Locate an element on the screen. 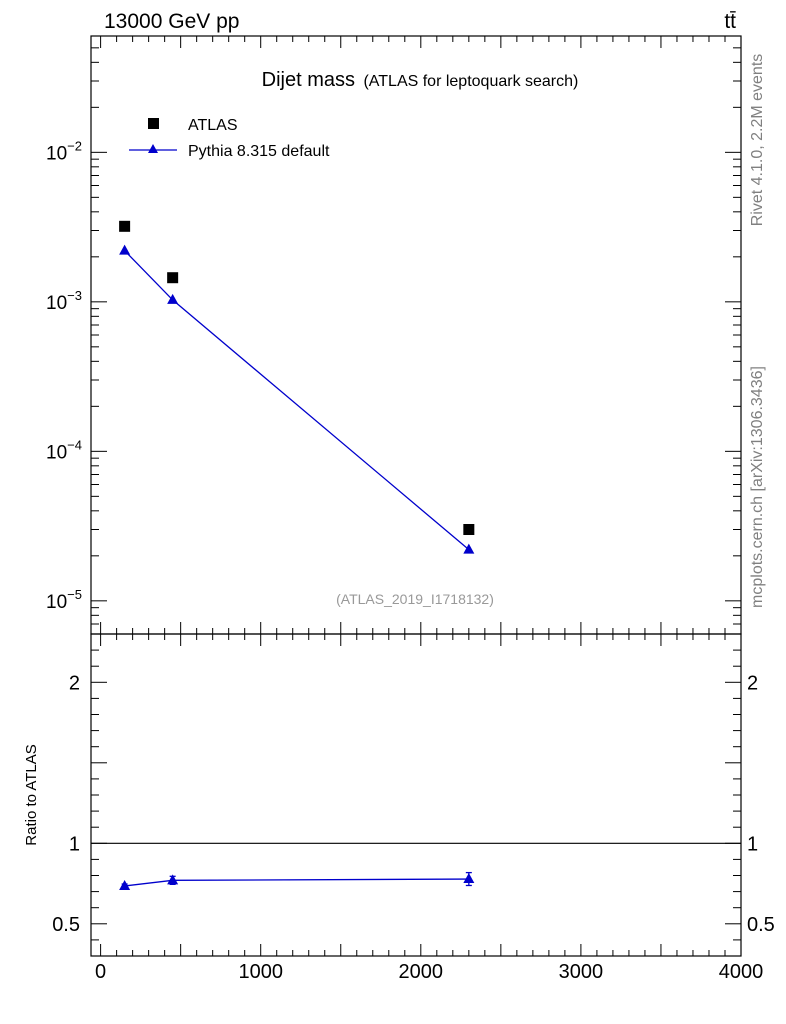  mcplots-label: mcplots.cern.ch [arXiv:1306.3436] is located at coordinates (757, 487).